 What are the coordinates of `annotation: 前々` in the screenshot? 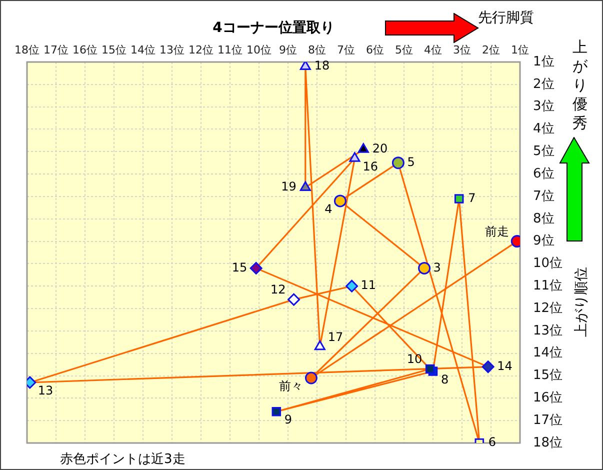 It's located at (291, 386).